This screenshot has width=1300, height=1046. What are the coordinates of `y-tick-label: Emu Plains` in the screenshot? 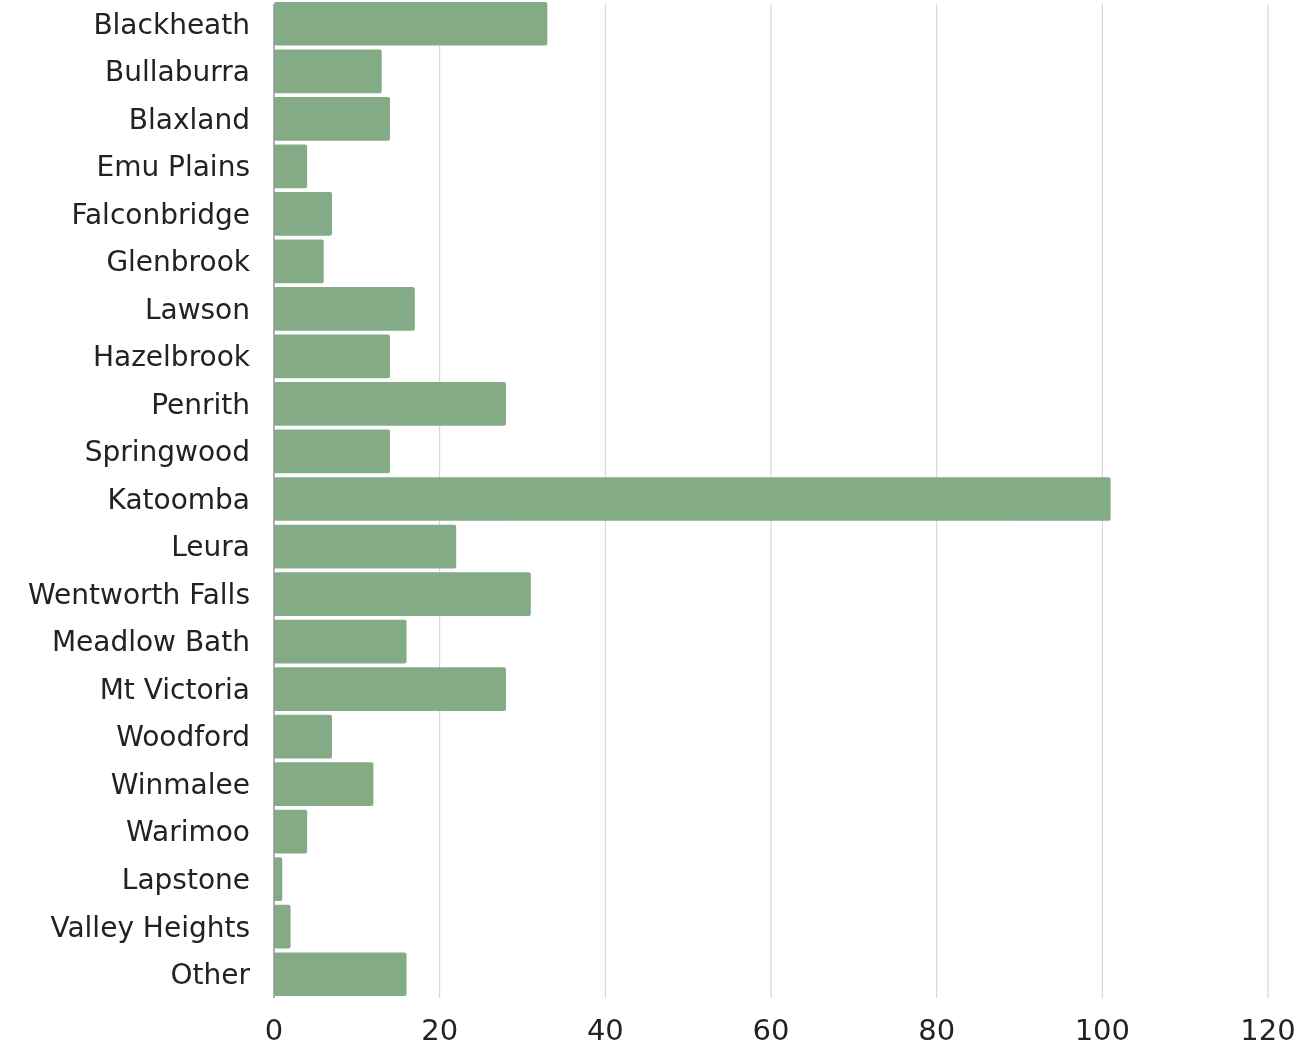 It's located at (173, 167).